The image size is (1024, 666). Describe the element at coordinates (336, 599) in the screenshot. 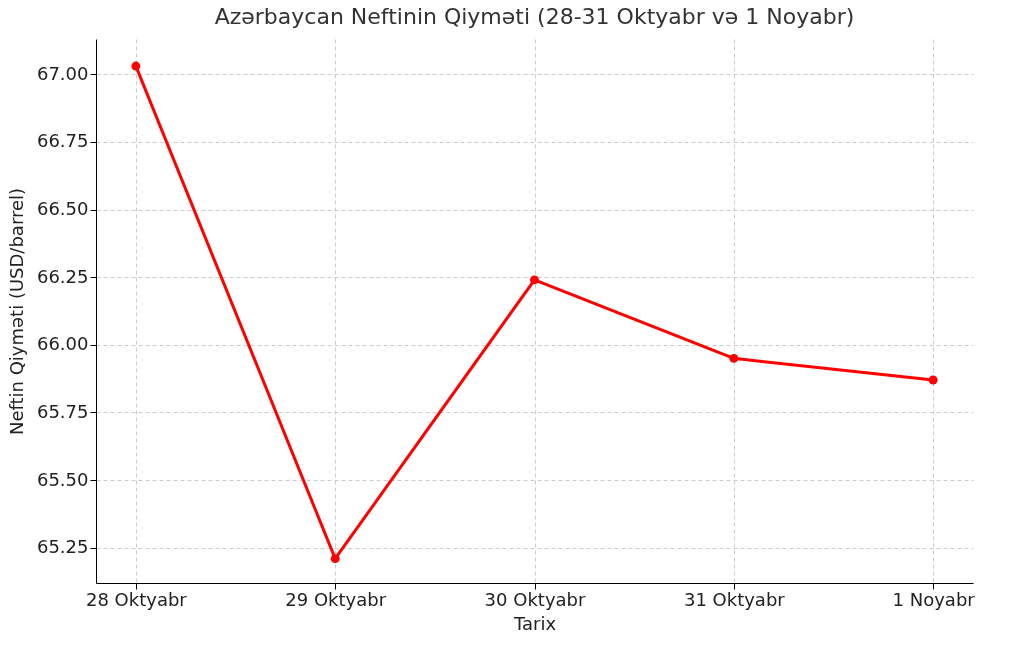

I see `x-tick-label: 29 Oktyabr` at that location.